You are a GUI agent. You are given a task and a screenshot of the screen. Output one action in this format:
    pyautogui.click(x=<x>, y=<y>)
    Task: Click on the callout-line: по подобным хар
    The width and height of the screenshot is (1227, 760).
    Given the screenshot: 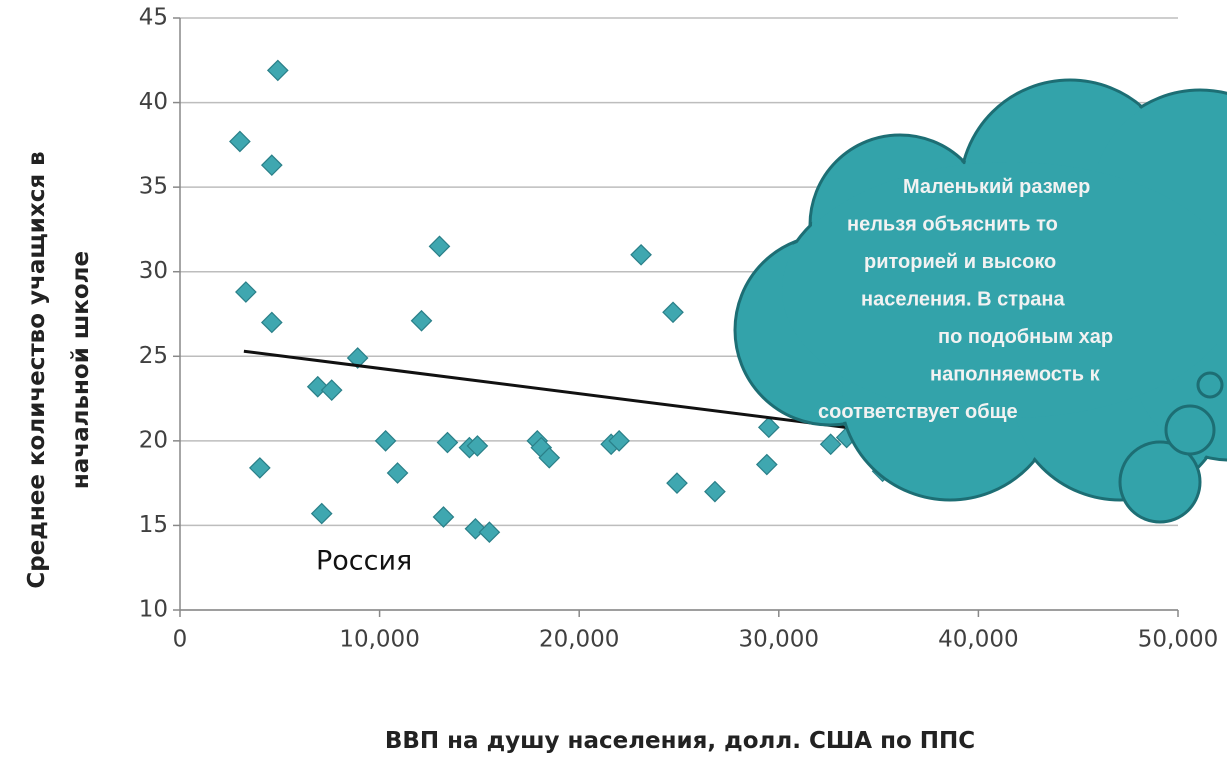 What is the action you would take?
    pyautogui.click(x=1025, y=337)
    